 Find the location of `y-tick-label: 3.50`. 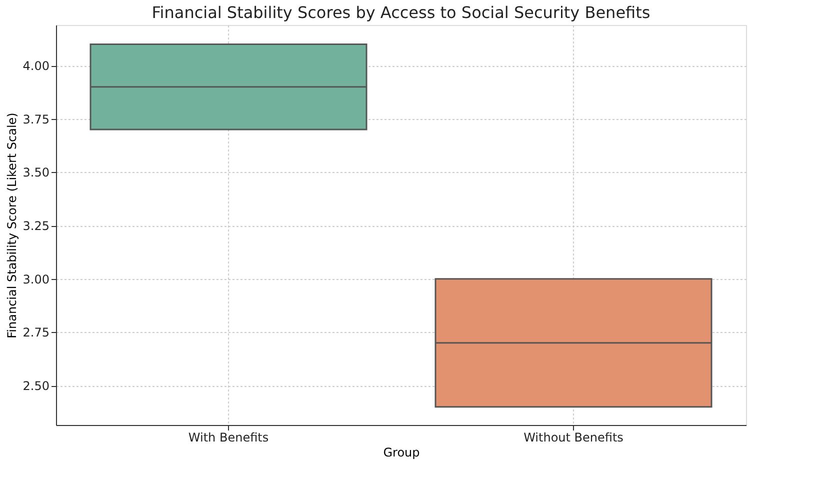

y-tick-label: 3.50 is located at coordinates (36, 173).